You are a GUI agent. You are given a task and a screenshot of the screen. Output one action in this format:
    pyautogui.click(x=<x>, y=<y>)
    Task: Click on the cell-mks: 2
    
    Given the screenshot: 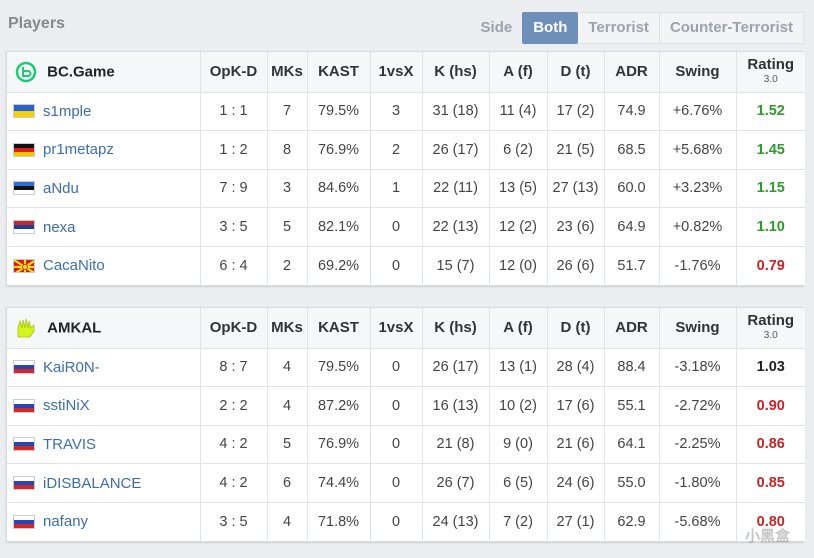 What is the action you would take?
    pyautogui.click(x=287, y=265)
    